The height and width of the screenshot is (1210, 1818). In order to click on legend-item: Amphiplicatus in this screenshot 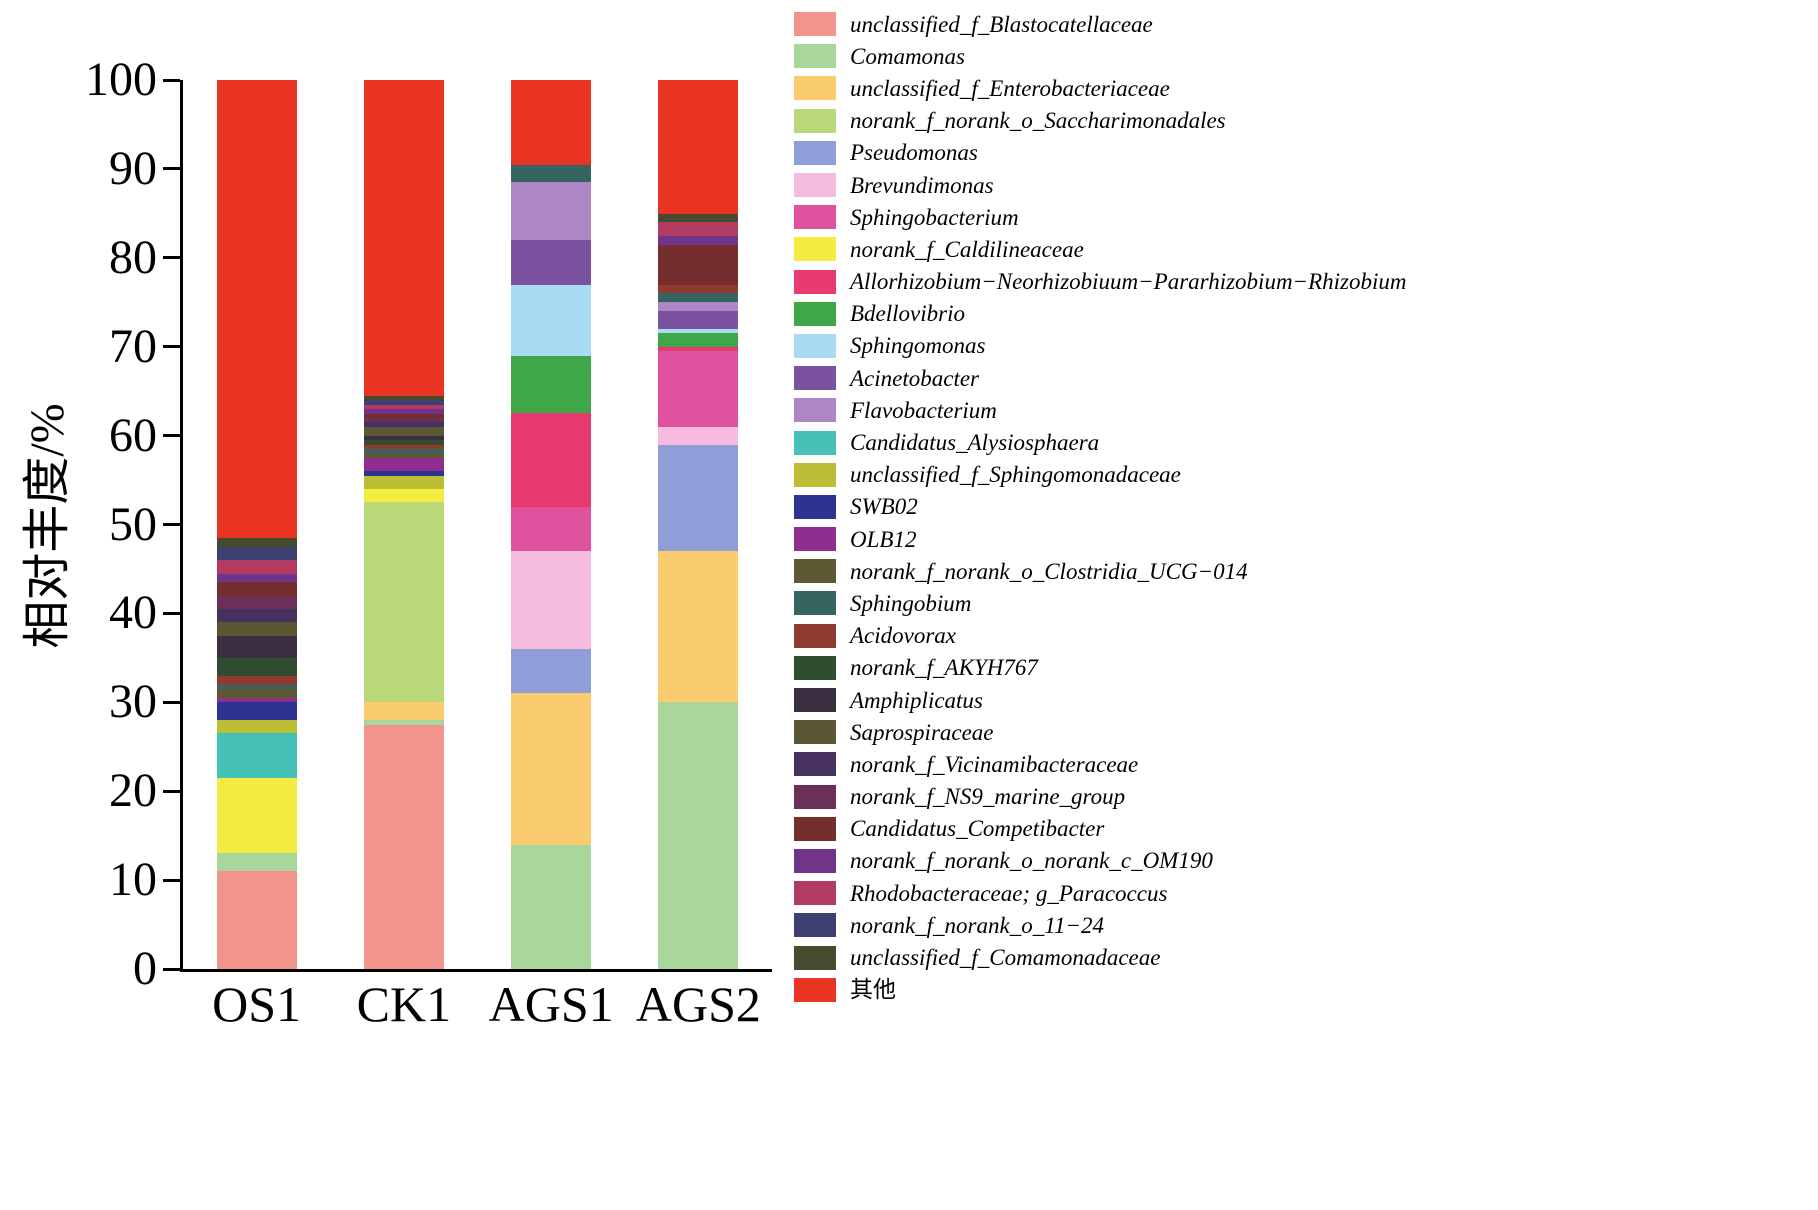, I will do `click(1100, 700)`.